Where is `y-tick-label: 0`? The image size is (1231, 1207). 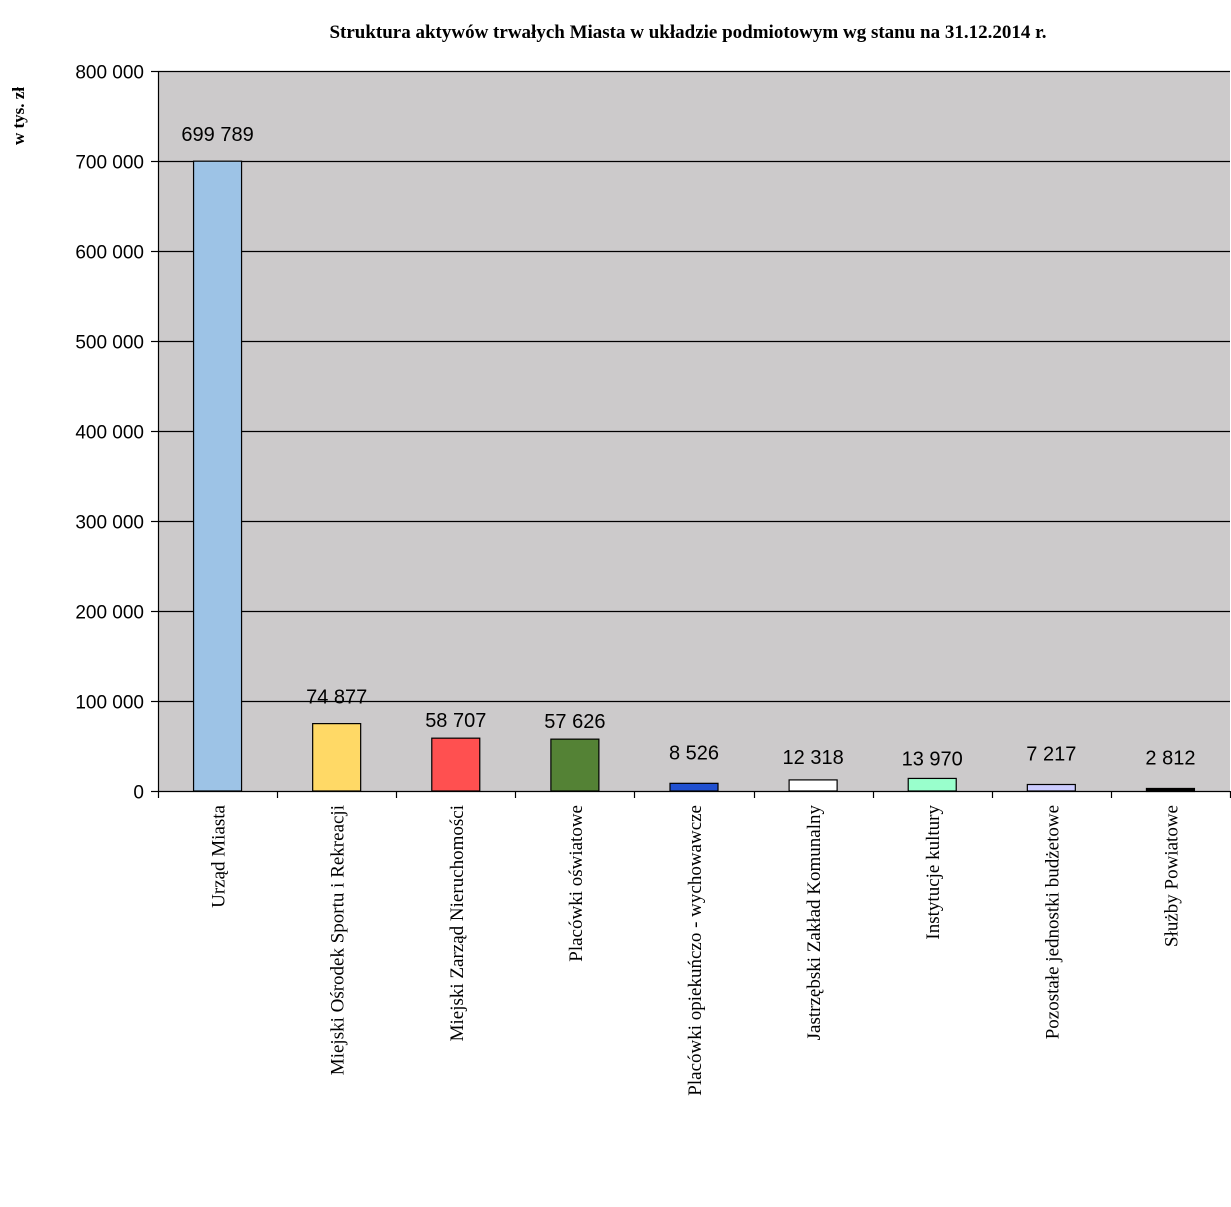
y-tick-label: 0 is located at coordinates (138, 793).